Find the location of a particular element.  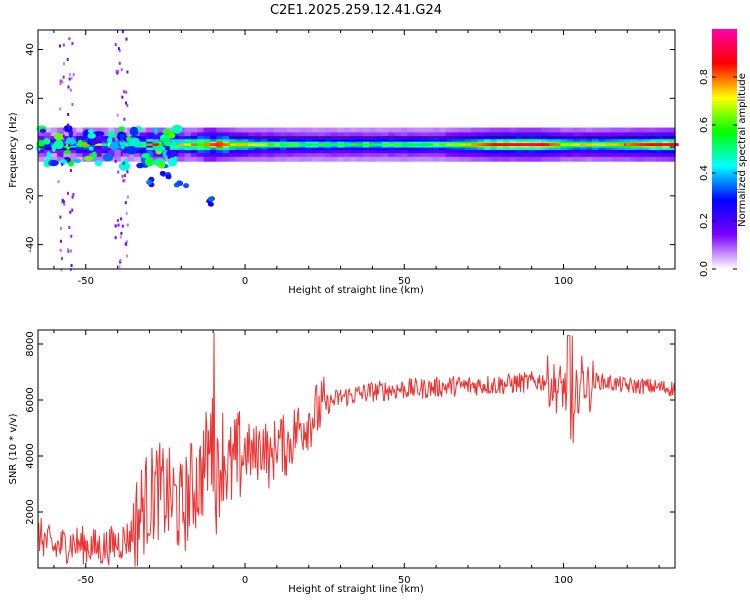

snr-y-label: SNR (10 * v/v) is located at coordinates (13, 448).